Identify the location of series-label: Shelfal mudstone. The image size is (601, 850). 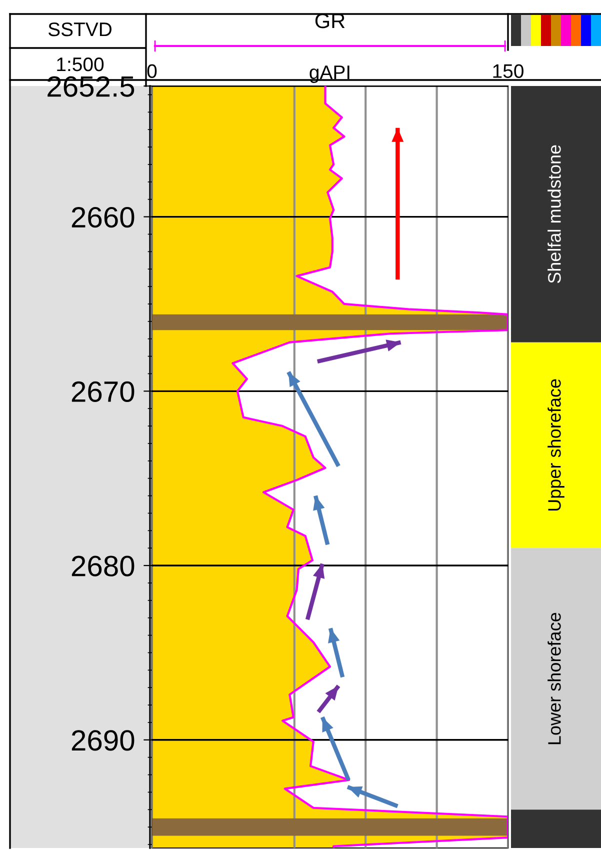
(554, 214).